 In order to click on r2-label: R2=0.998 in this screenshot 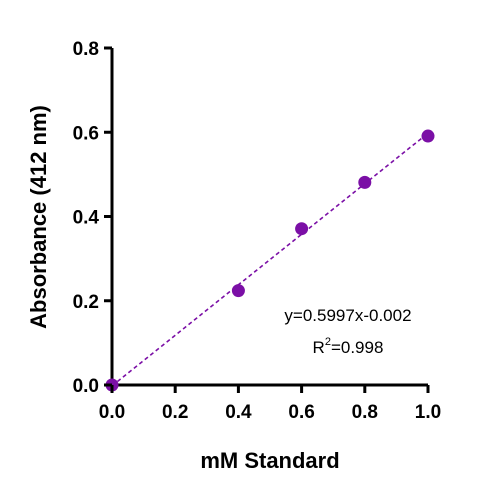, I will do `click(348, 346)`.